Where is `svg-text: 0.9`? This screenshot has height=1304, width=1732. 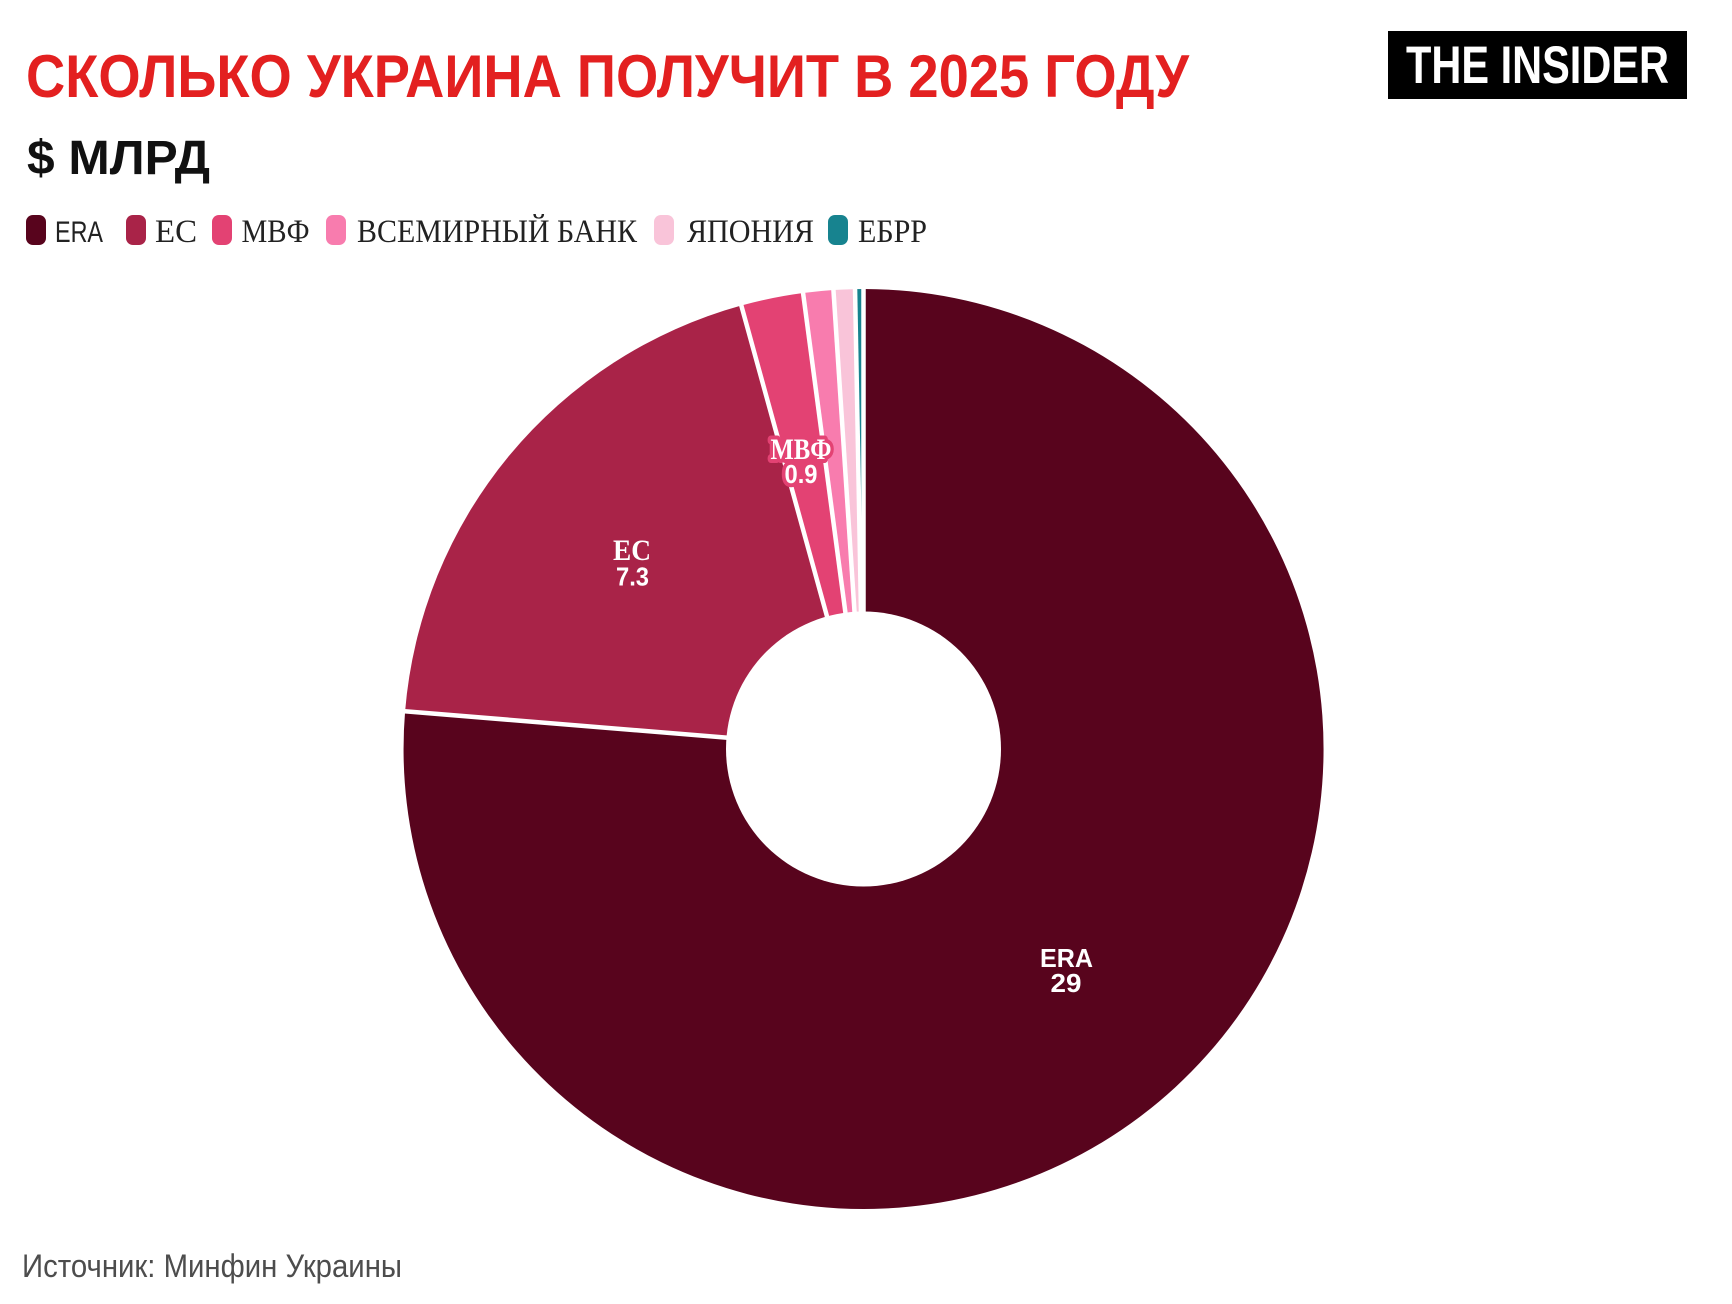 svg-text: 0.9 is located at coordinates (801, 474).